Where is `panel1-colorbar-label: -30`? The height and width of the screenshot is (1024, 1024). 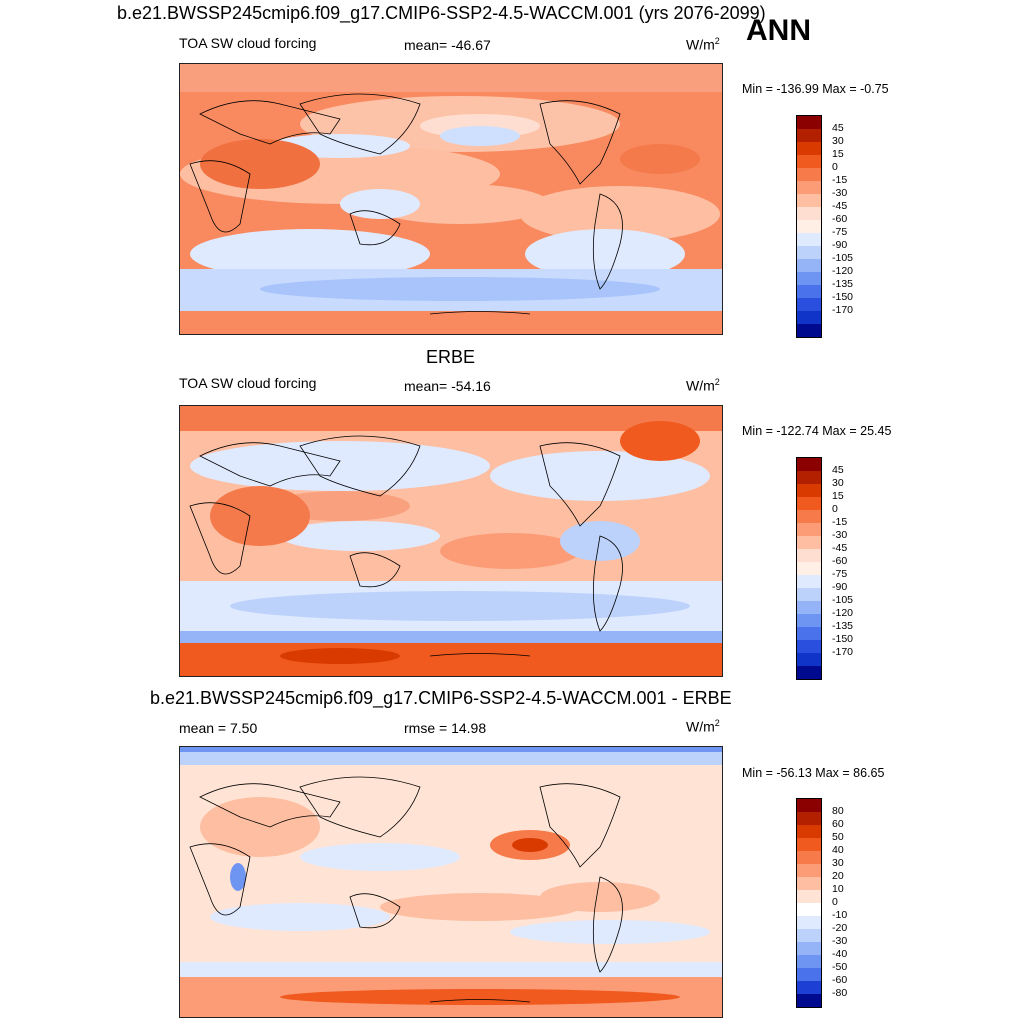 panel1-colorbar-label: -30 is located at coordinates (840, 193).